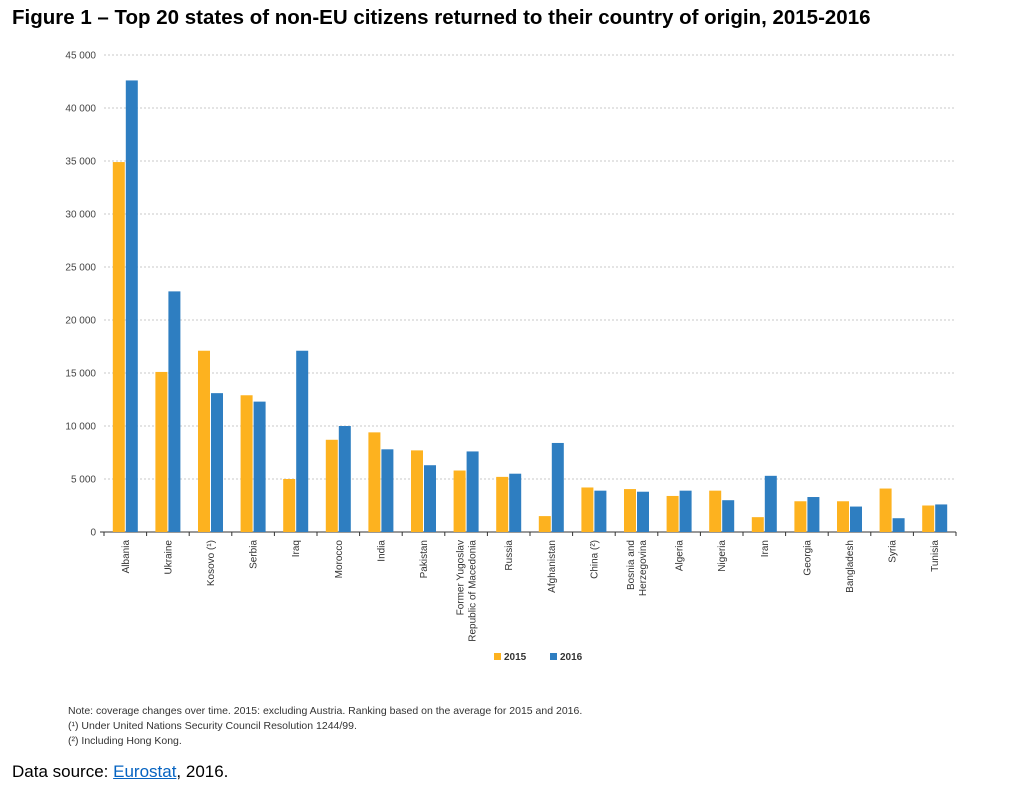  I want to click on bar-2015-china-, so click(587, 509).